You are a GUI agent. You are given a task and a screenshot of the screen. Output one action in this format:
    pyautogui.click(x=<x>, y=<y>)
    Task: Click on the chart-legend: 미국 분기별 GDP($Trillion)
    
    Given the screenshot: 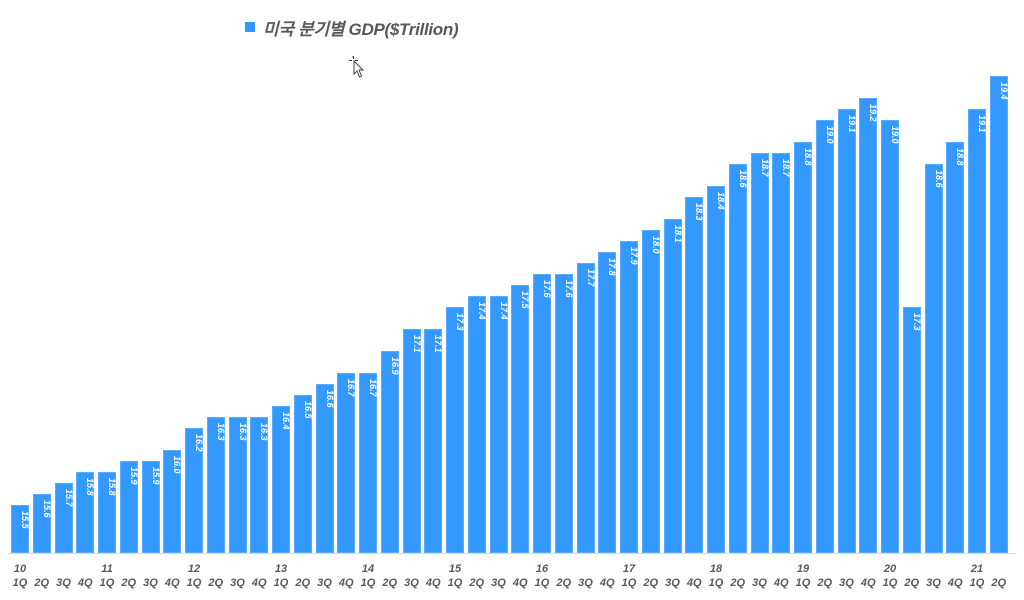 What is the action you would take?
    pyautogui.click(x=352, y=27)
    